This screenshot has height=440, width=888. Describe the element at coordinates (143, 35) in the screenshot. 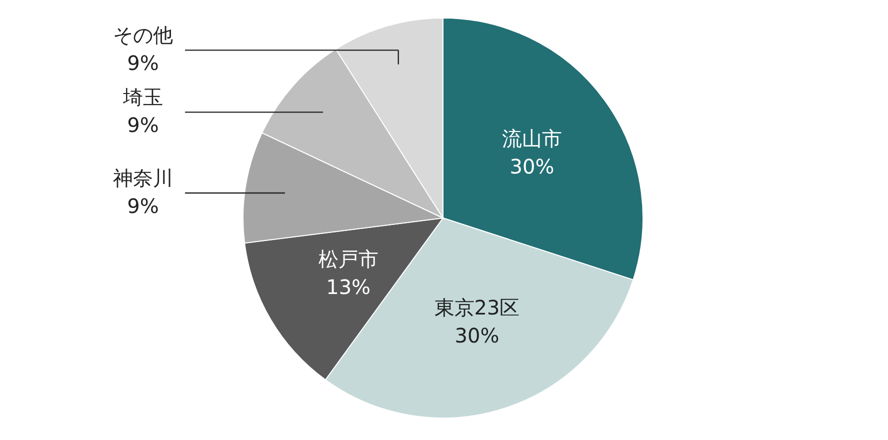

I see `slice-label: その他` at that location.